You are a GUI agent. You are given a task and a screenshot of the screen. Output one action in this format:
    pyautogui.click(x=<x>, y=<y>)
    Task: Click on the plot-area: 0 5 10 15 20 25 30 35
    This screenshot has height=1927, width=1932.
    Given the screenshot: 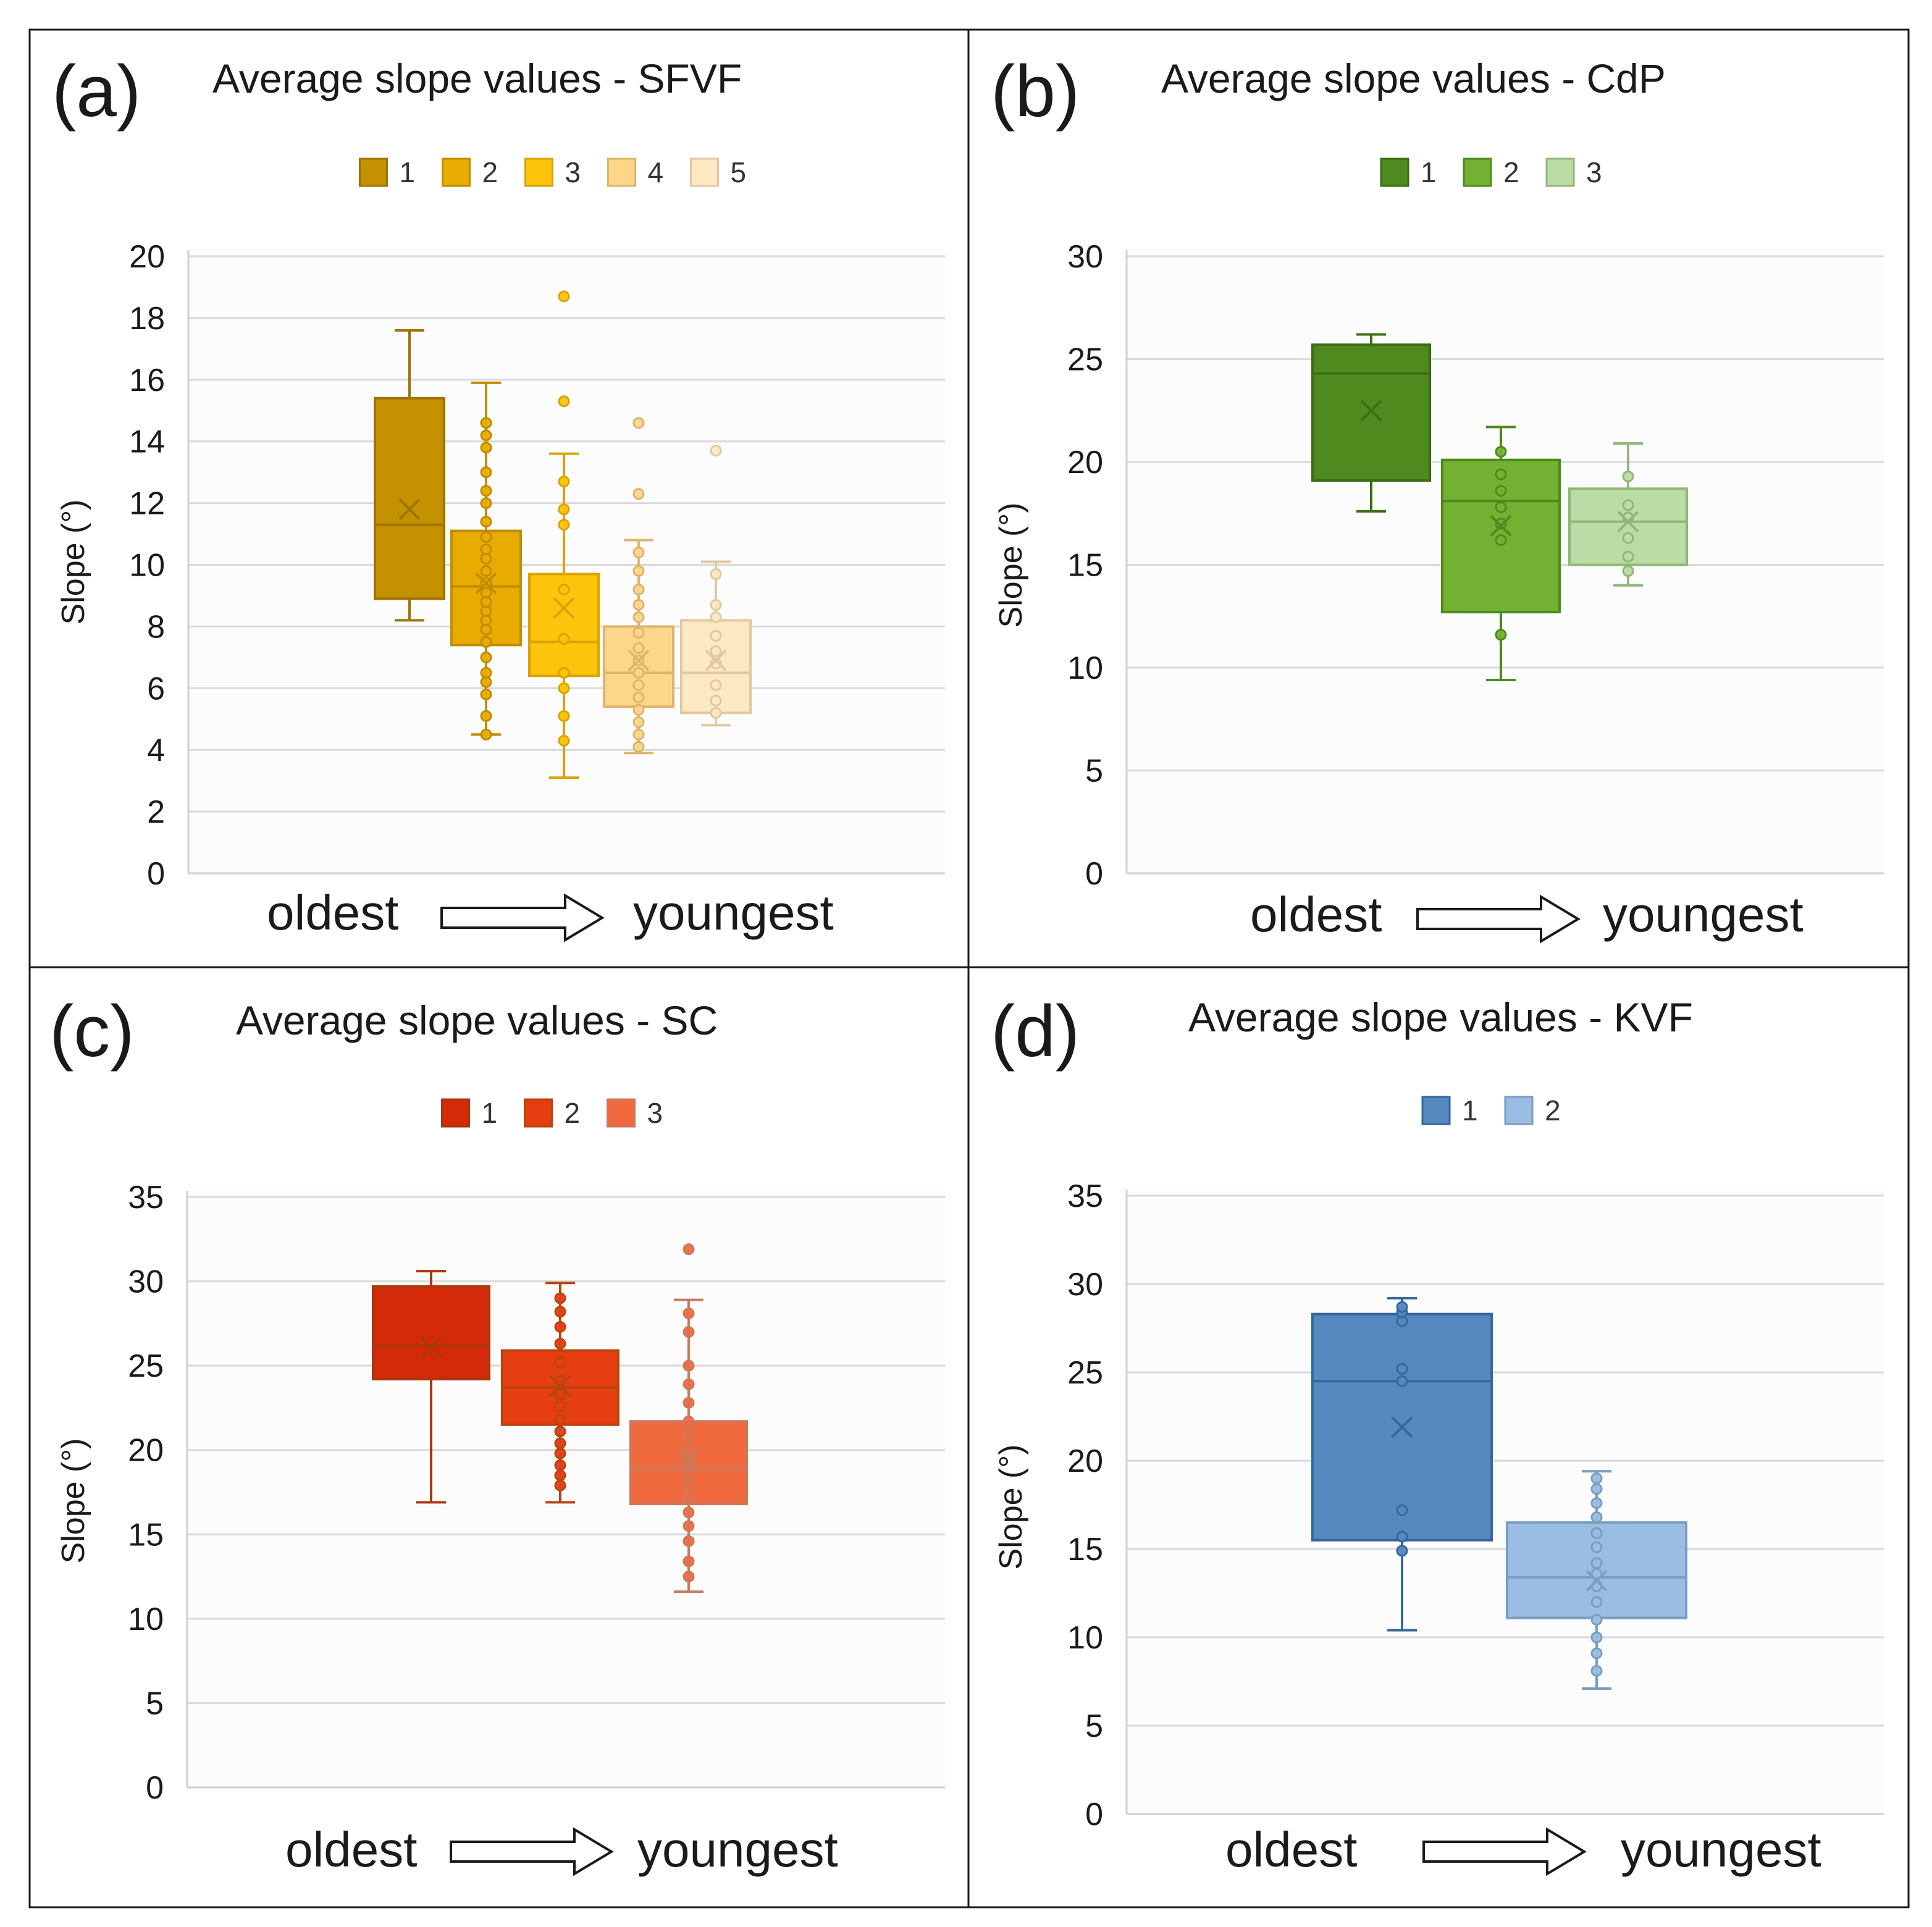 What is the action you would take?
    pyautogui.click(x=1475, y=1505)
    